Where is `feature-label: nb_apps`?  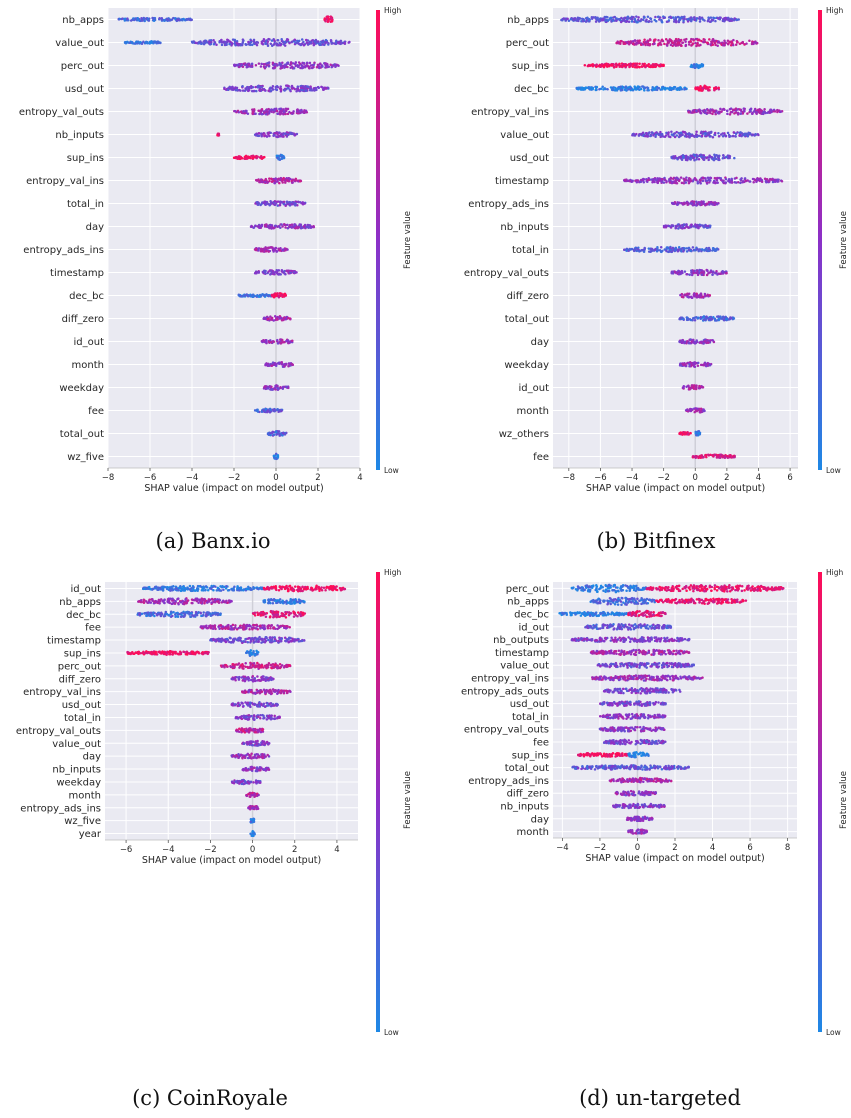
feature-label: nb_apps is located at coordinates (528, 20).